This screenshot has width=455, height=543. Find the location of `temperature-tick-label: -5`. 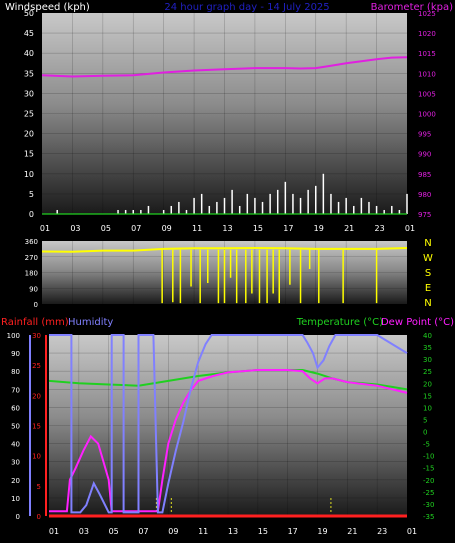

temperature-tick-label: -5 is located at coordinates (426, 445).